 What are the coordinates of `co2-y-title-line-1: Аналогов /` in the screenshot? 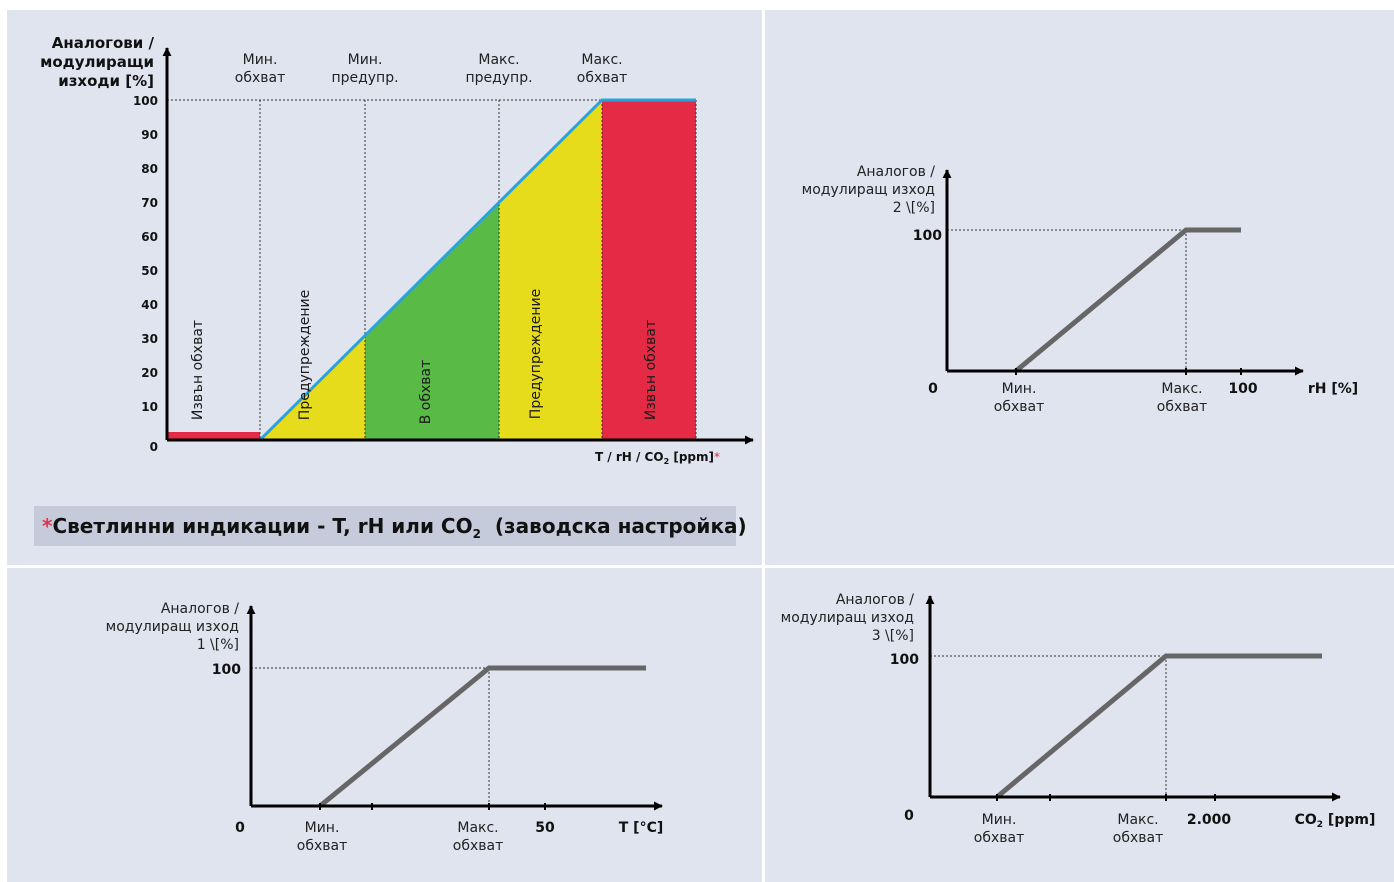 It's located at (875, 600).